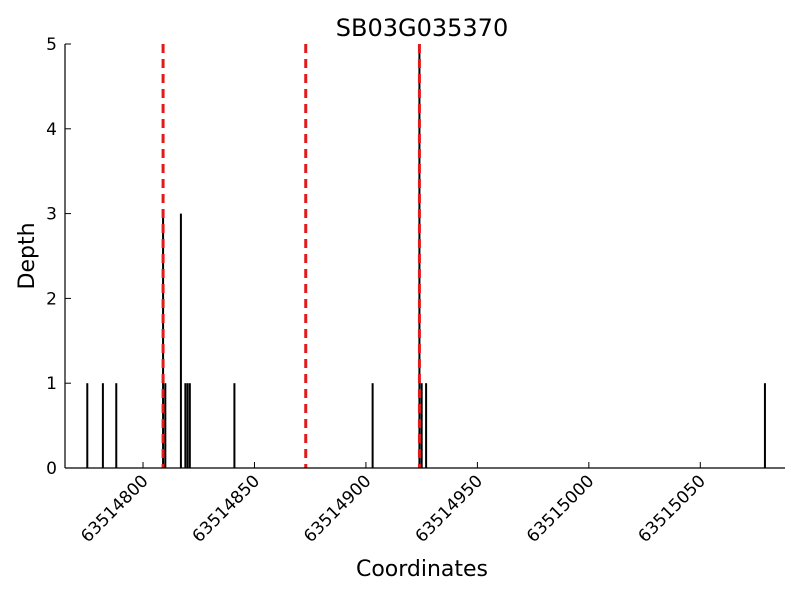 The height and width of the screenshot is (600, 800). Describe the element at coordinates (51, 384) in the screenshot. I see `y-tick-label: 1` at that location.